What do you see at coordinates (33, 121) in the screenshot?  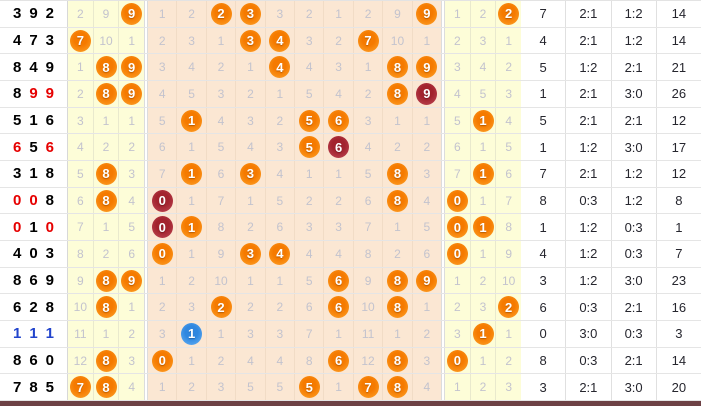 I see `draw-digit: 1` at bounding box center [33, 121].